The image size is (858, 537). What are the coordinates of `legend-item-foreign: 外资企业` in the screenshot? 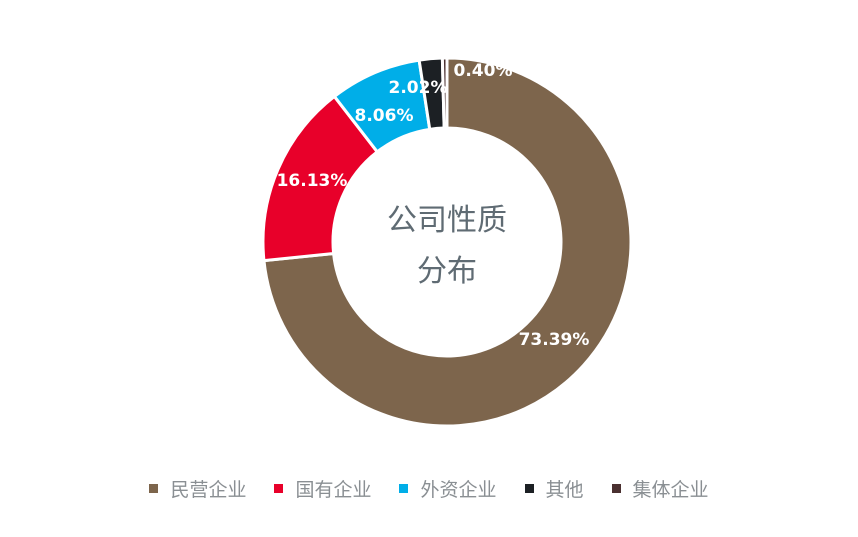 It's located at (448, 488).